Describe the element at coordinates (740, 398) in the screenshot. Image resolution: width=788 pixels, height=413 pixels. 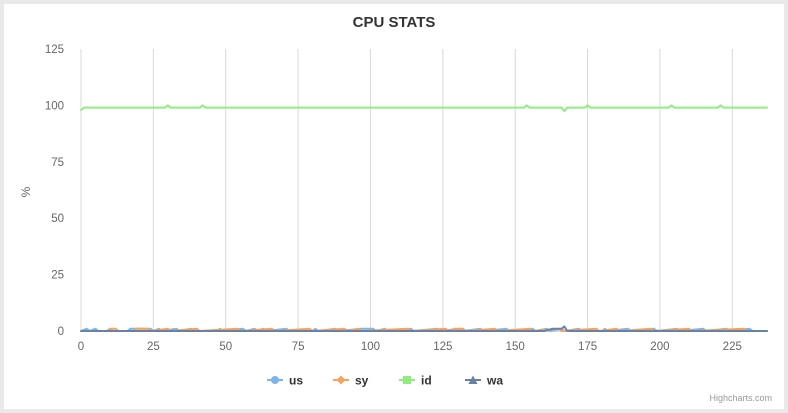
I see `credits-text: Highcharts.com` at that location.